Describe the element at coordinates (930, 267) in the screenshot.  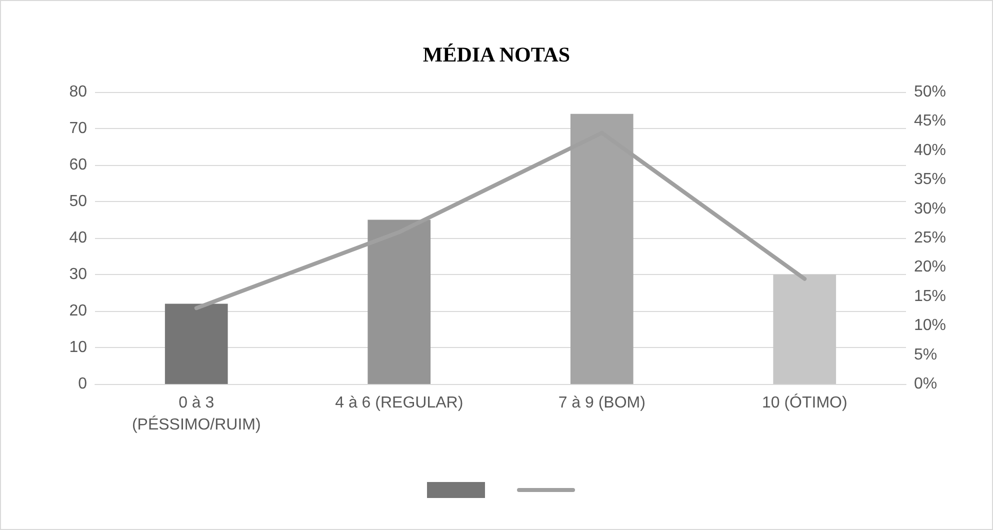
I see `y2-tick-label: 20%` at that location.